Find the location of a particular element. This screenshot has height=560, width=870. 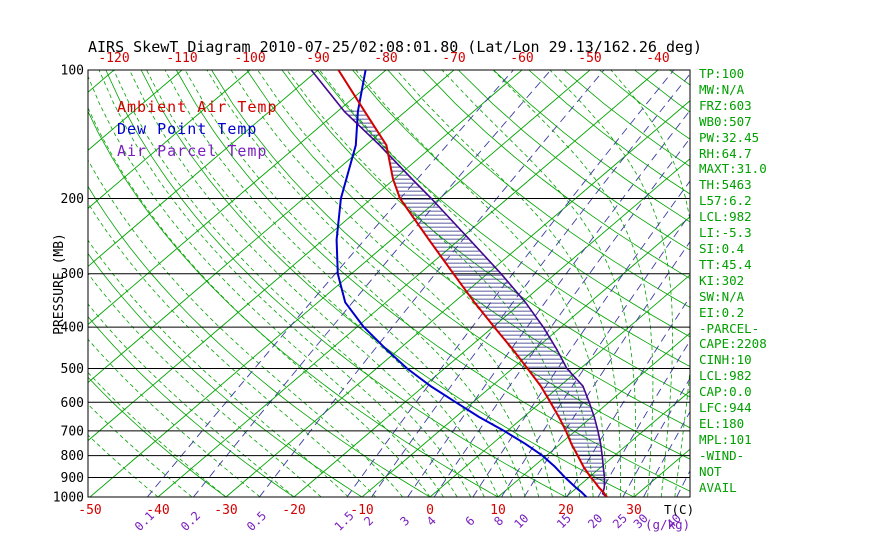

svg-text: -120 is located at coordinates (113, 58).